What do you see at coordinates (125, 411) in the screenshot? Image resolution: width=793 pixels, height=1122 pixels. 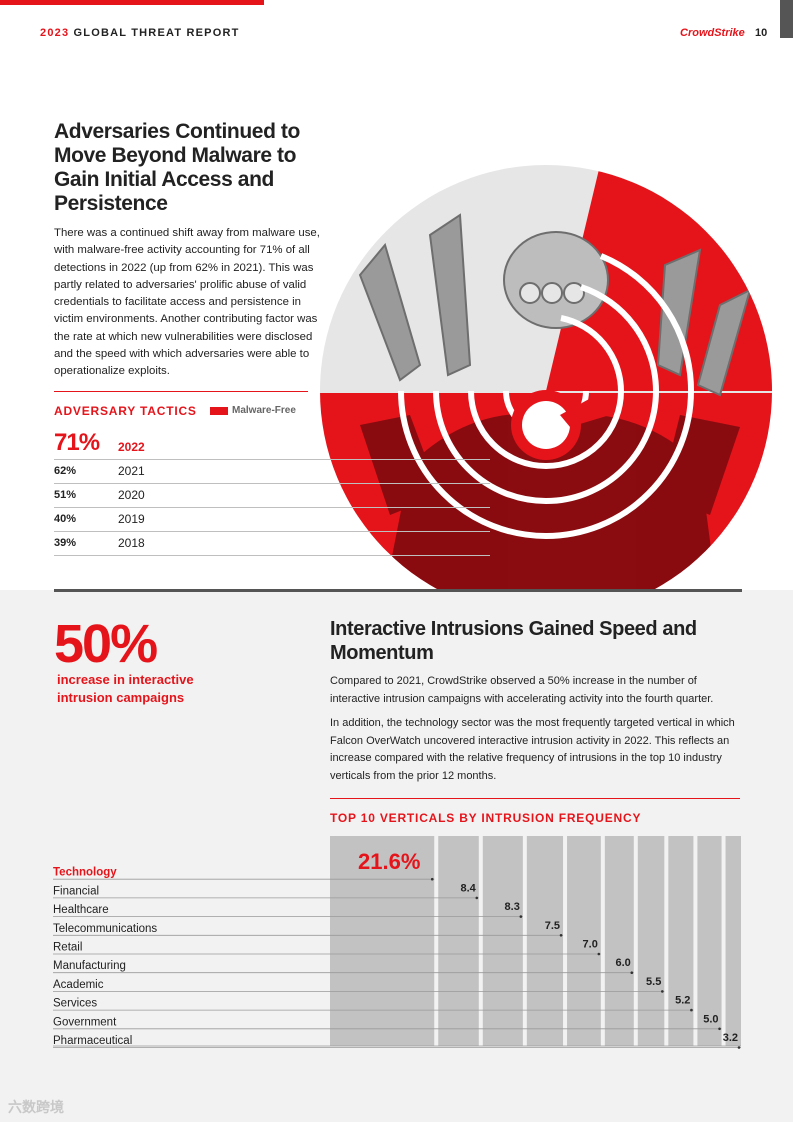 I see `tactics-title: ADVERSARY TACTICS` at bounding box center [125, 411].